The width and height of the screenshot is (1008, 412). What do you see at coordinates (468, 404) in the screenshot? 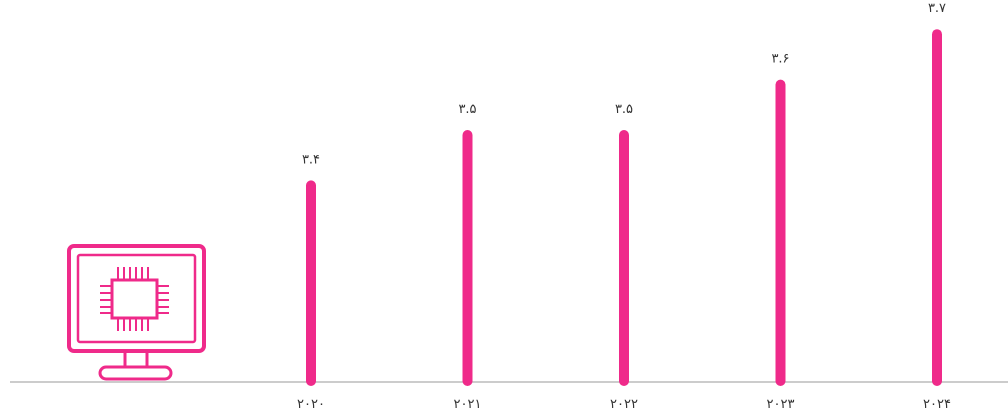
I see `x-tick-label-1: ۲۰۲۱` at bounding box center [468, 404].